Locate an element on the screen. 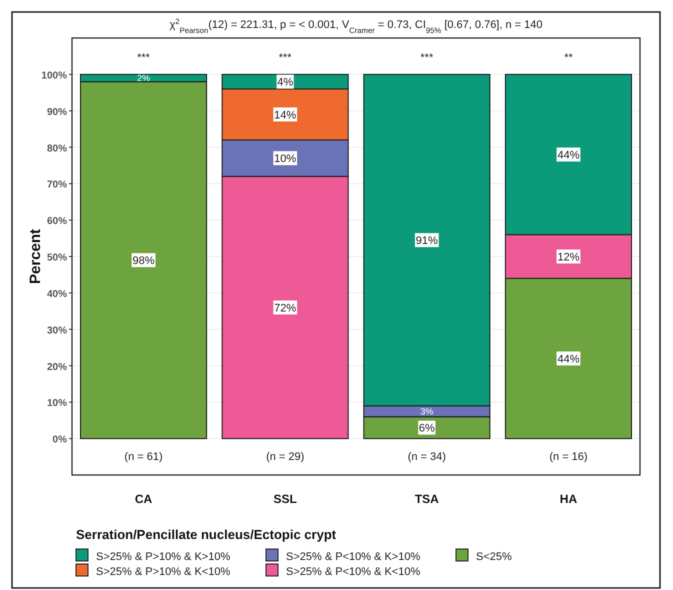 The height and width of the screenshot is (590, 673). data-label: 6% is located at coordinates (426, 428).